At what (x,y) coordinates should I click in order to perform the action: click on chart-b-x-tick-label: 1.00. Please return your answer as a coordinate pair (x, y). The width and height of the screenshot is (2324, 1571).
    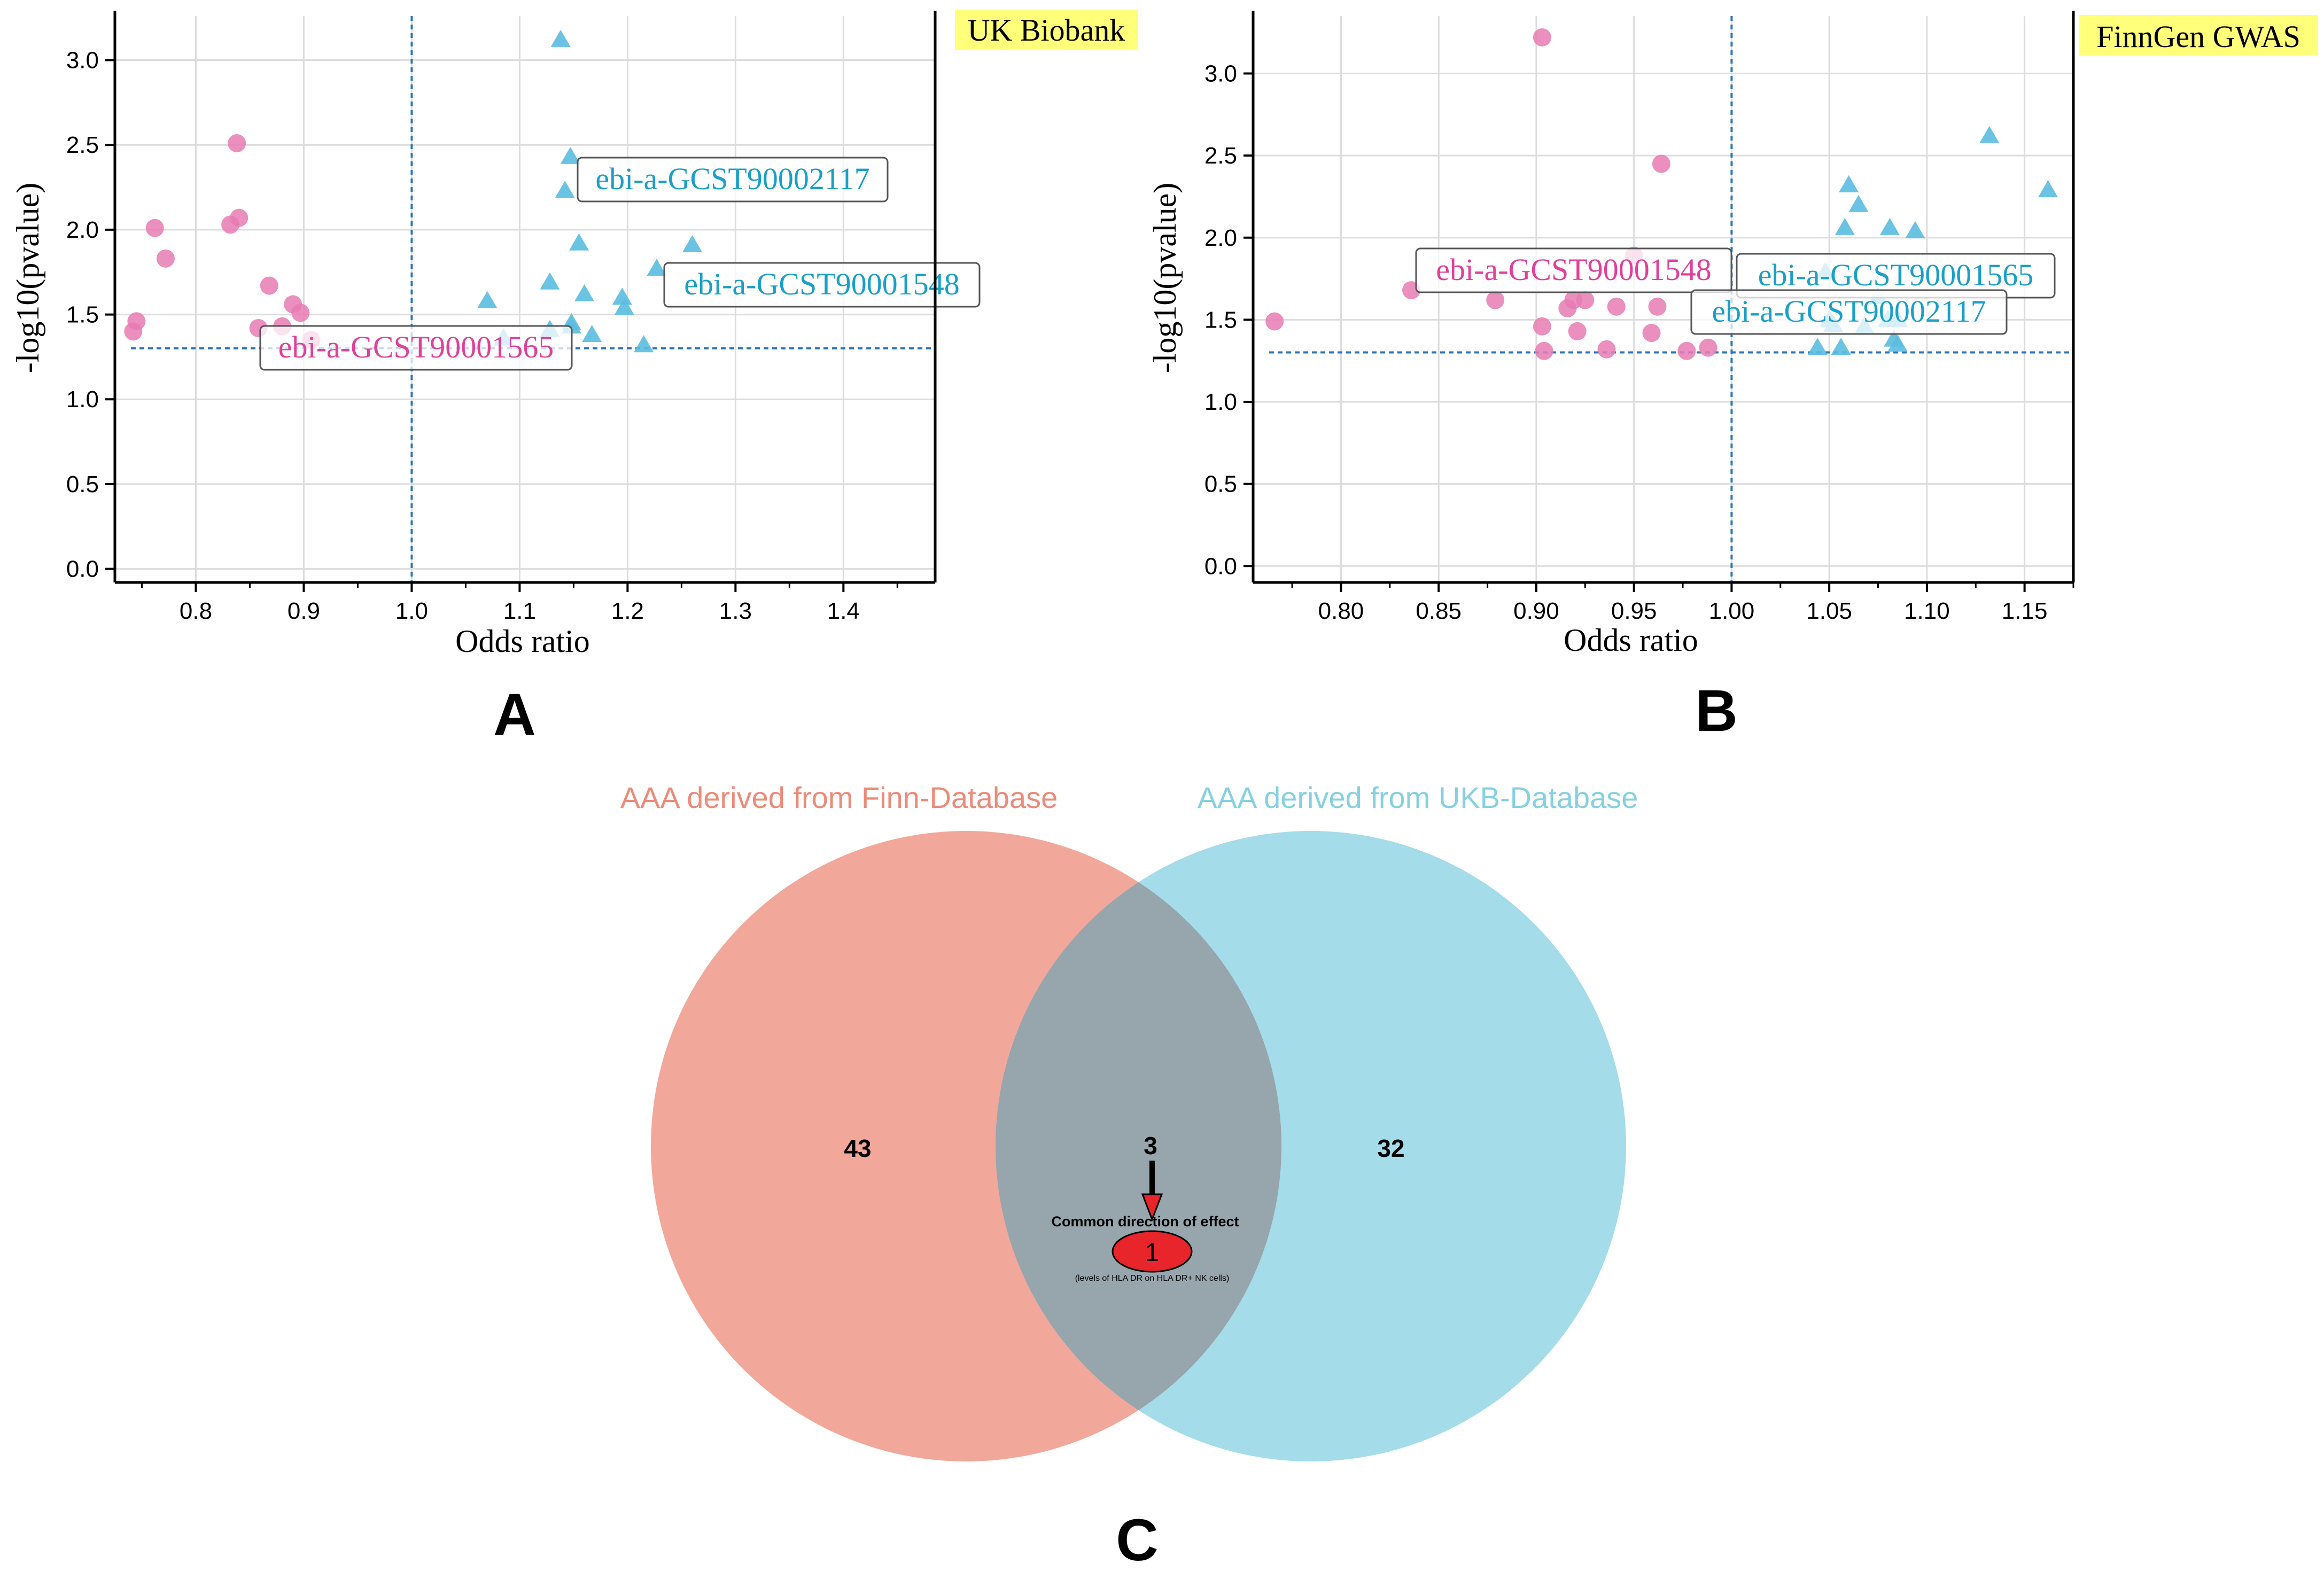
    Looking at the image, I should click on (1732, 611).